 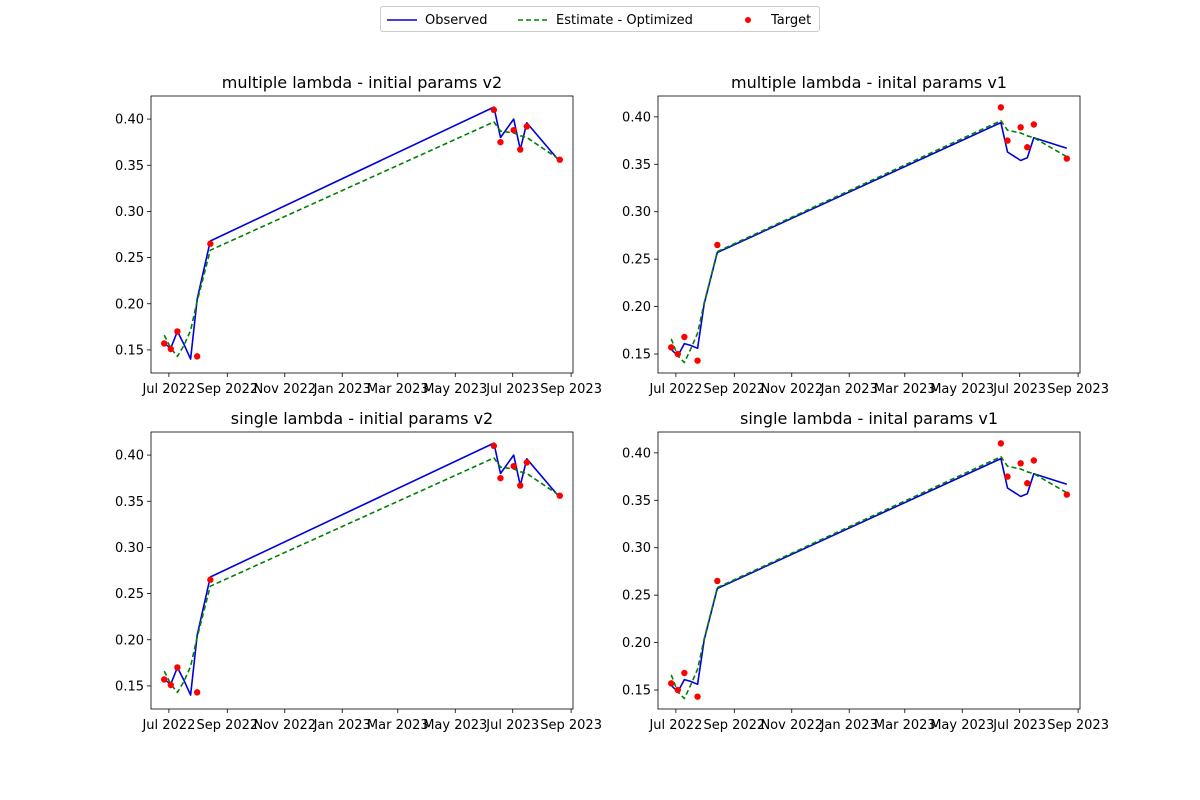 What do you see at coordinates (168, 725) in the screenshot?
I see `x-tick-label: Jul 2022` at bounding box center [168, 725].